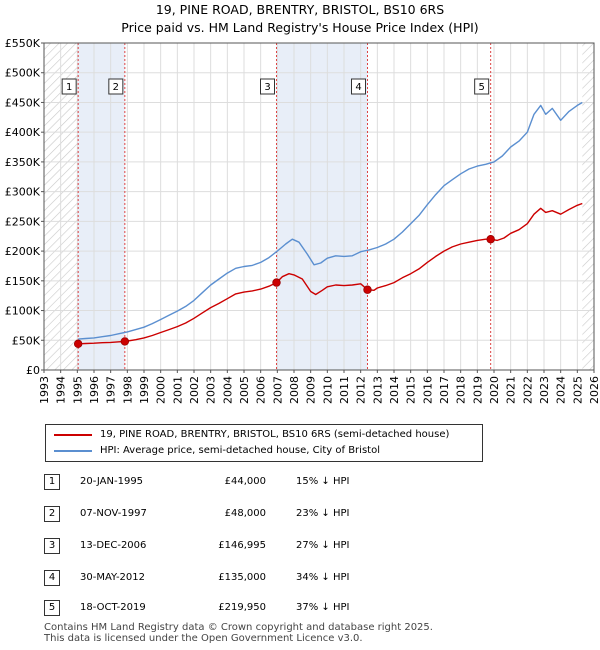 The height and width of the screenshot is (650, 600). I want to click on x-tick-label: 2002, so click(194, 390).